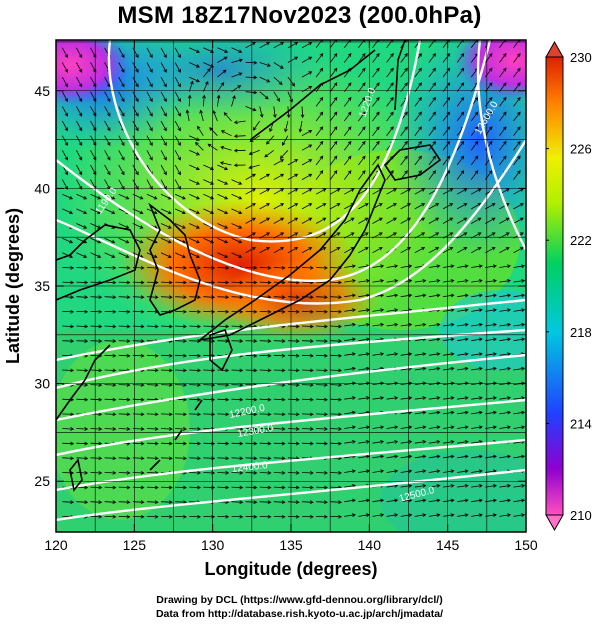 The width and height of the screenshot is (599, 625). What do you see at coordinates (56, 545) in the screenshot?
I see `x-tick-label: 120` at bounding box center [56, 545].